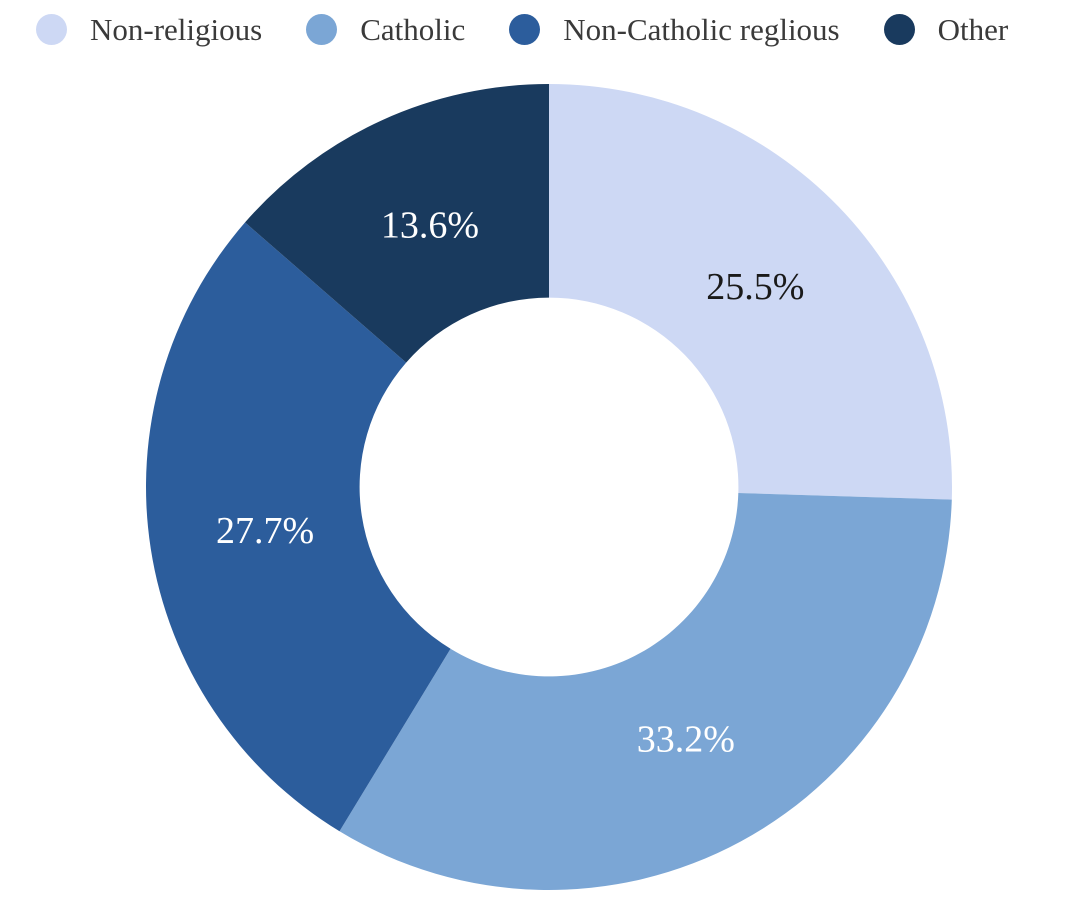 The height and width of the screenshot is (908, 1080). I want to click on slice-value-label: 33.2%, so click(686, 740).